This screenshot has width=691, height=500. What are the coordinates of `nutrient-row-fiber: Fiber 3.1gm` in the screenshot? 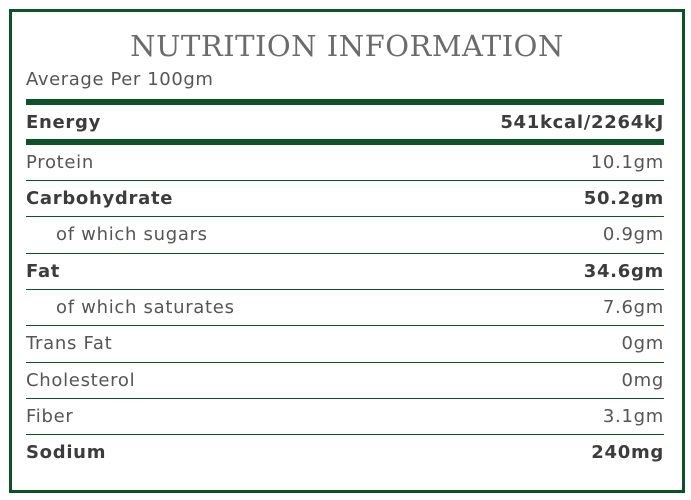 It's located at (345, 416).